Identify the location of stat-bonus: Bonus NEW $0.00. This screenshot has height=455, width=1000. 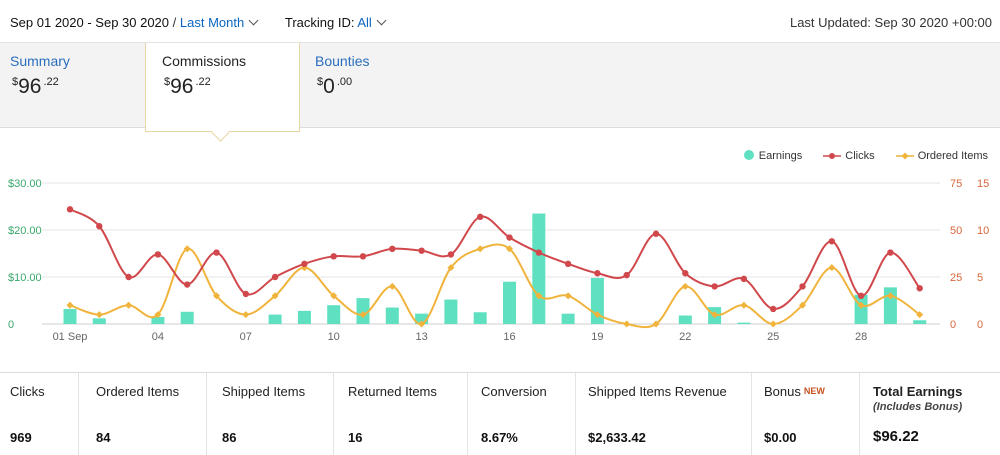
(806, 414).